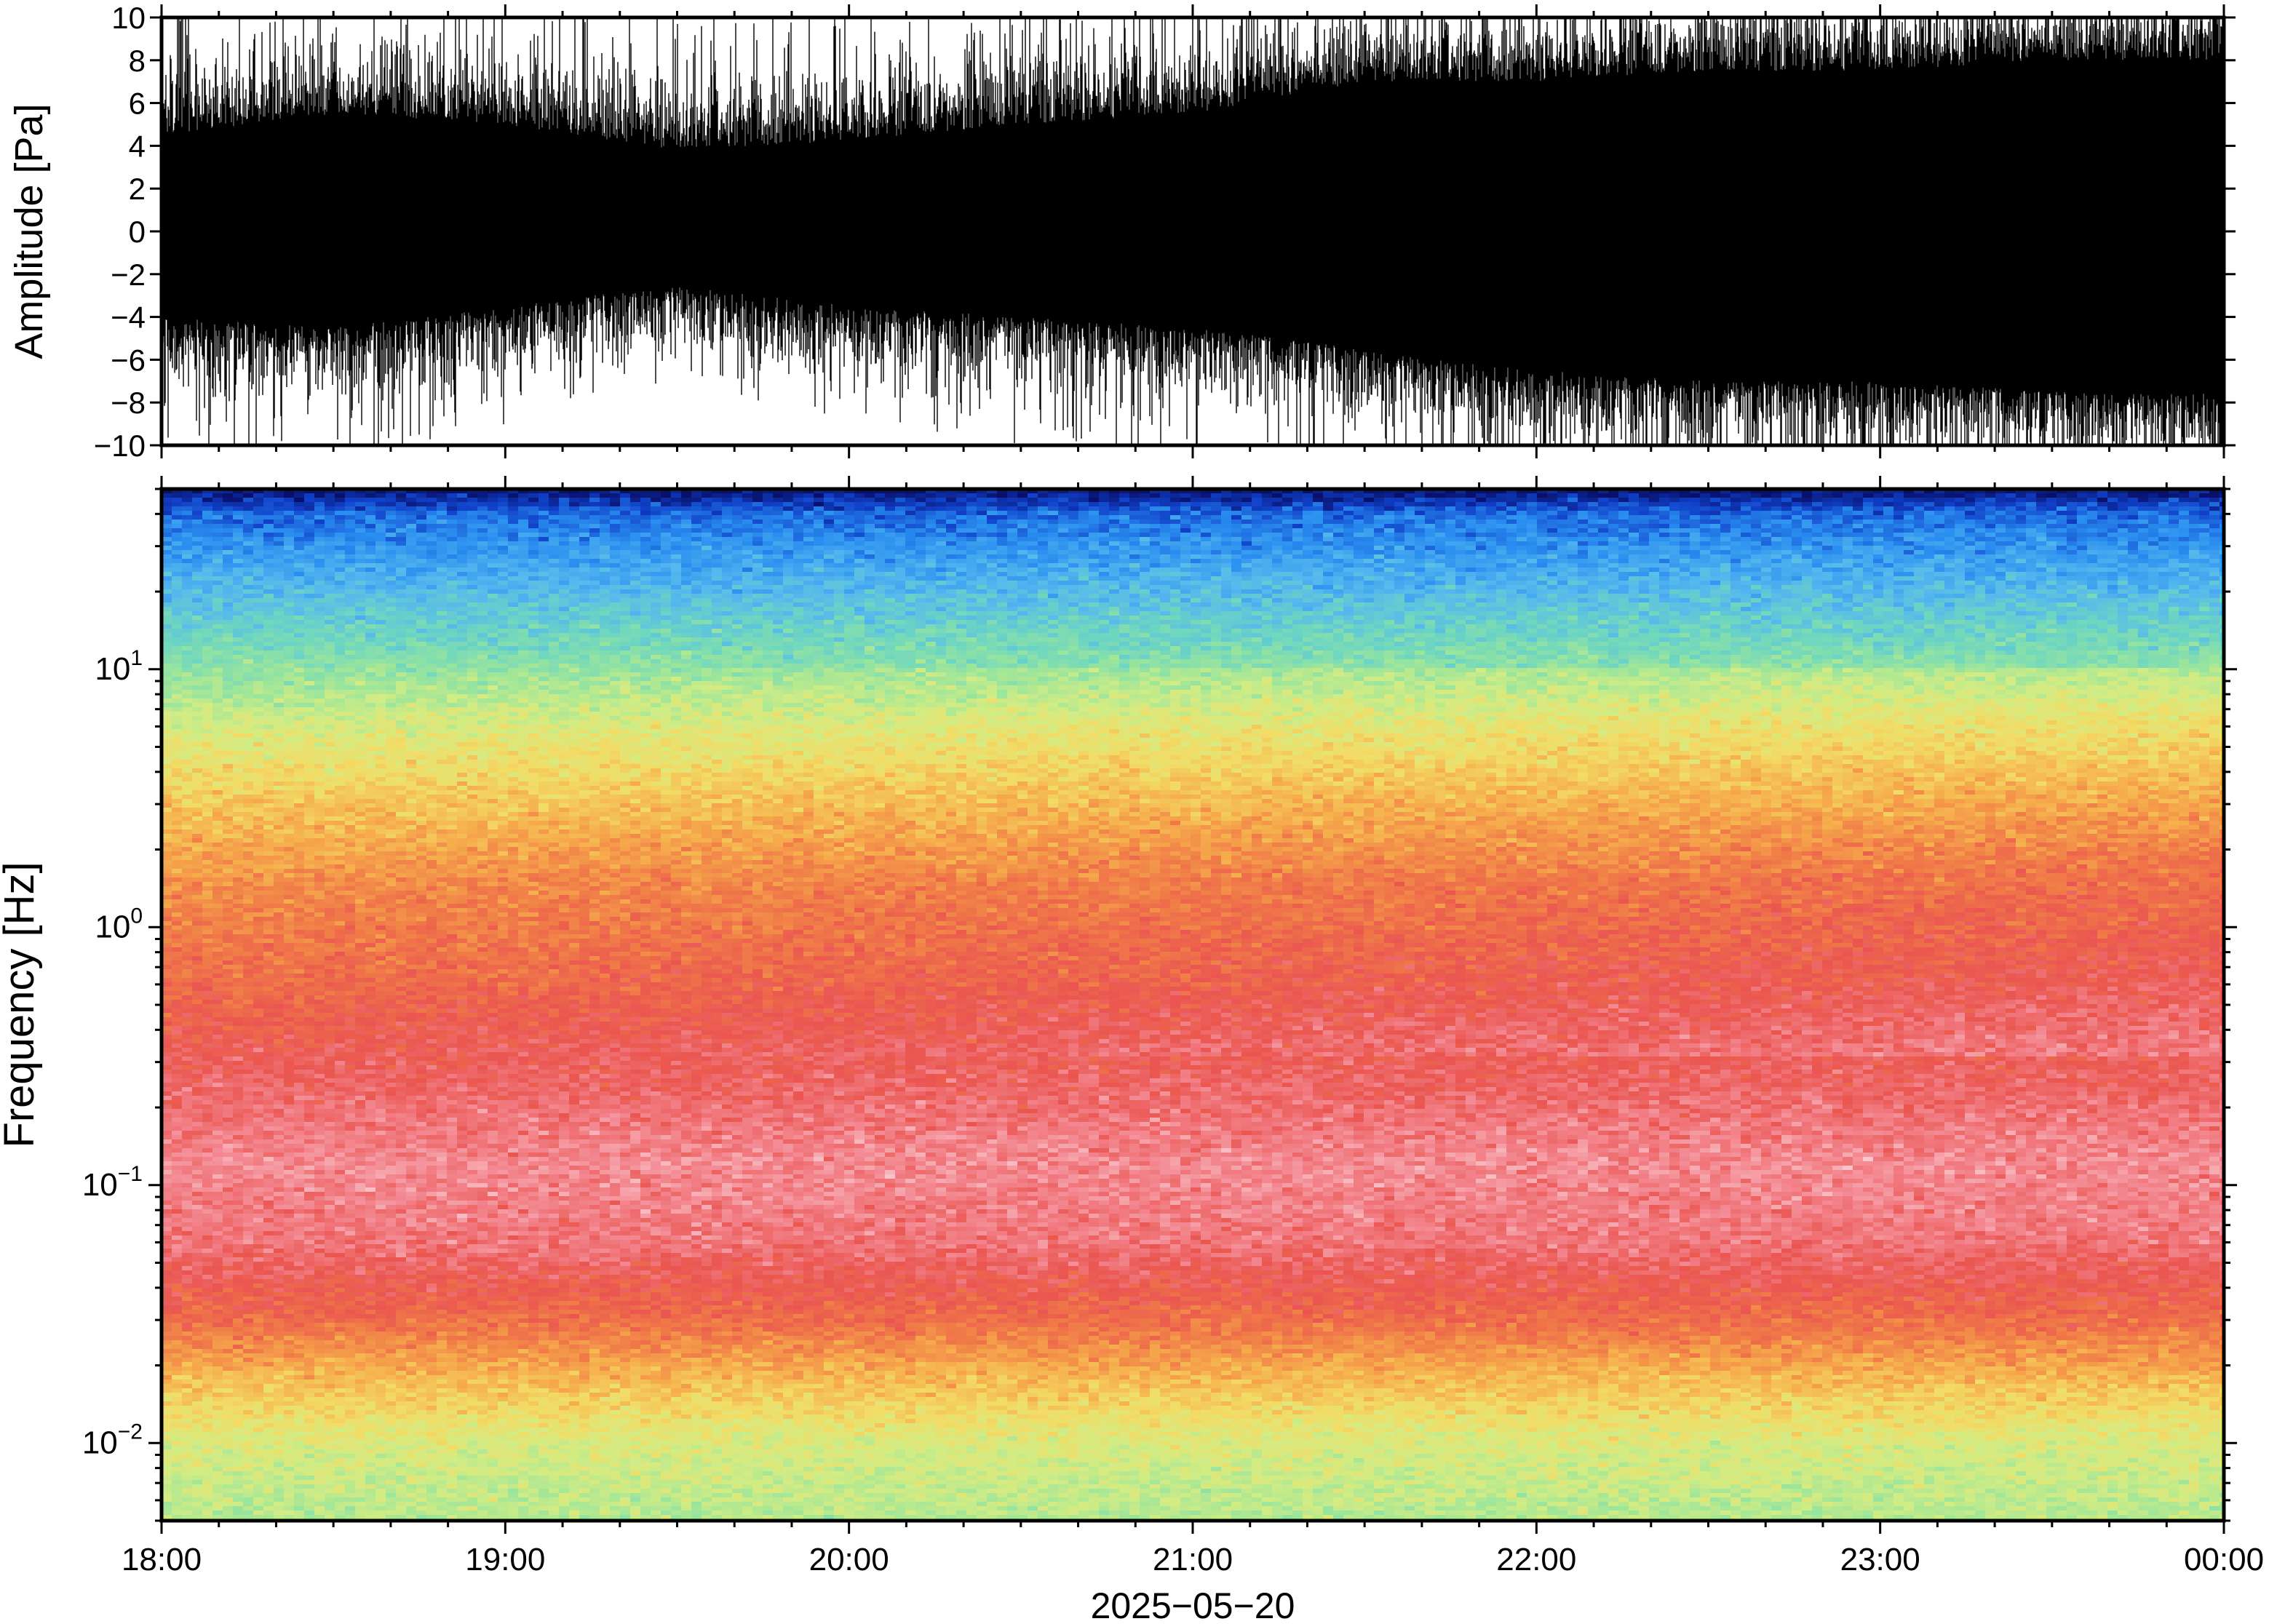  What do you see at coordinates (1193, 1604) in the screenshot?
I see `x-axis-label: 2025−05−20` at bounding box center [1193, 1604].